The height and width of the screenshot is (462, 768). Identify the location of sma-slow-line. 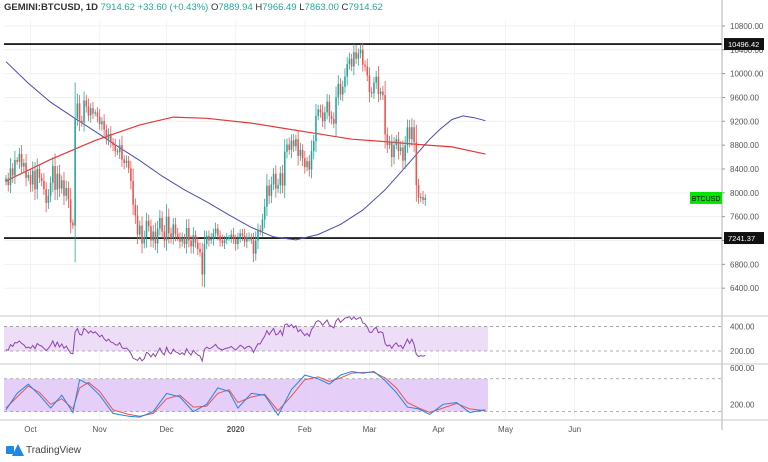
(245, 149).